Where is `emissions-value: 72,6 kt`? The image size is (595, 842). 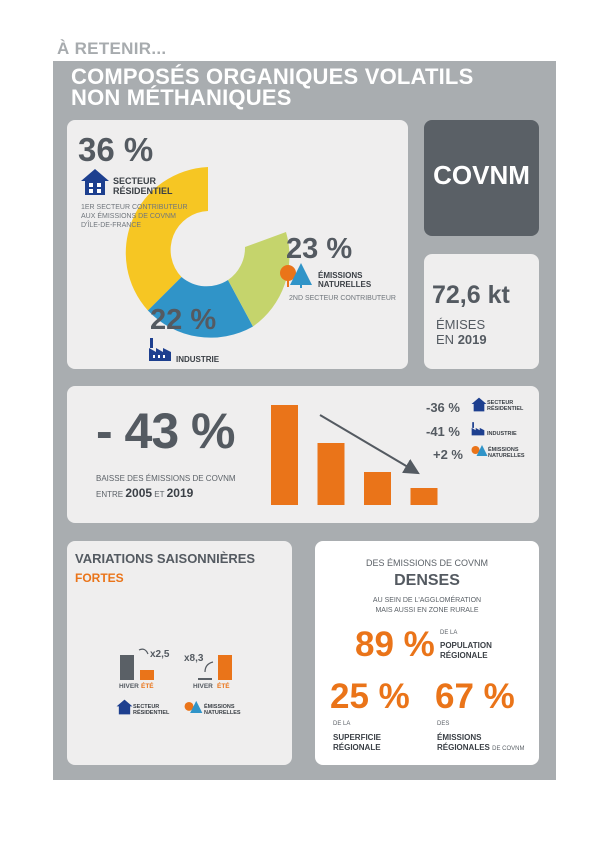
emissions-value: 72,6 kt is located at coordinates (471, 295).